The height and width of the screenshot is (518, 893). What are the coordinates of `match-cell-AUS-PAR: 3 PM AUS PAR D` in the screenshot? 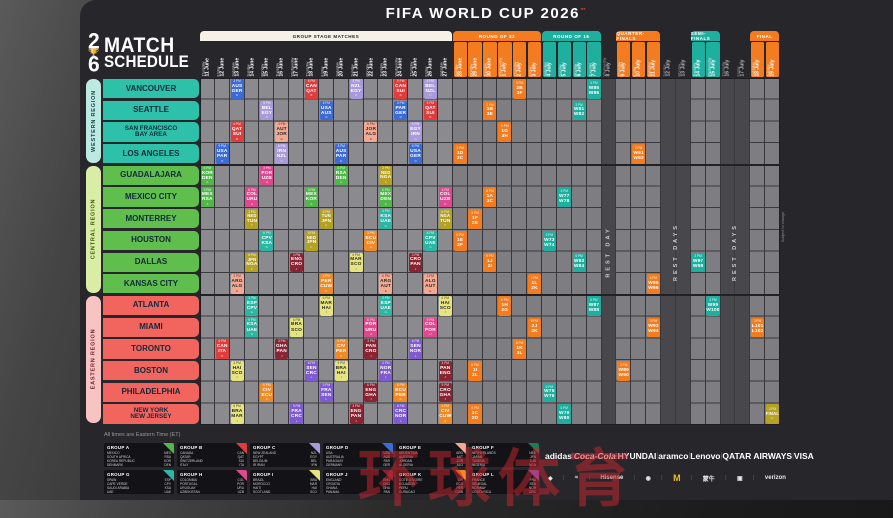 It's located at (341, 154).